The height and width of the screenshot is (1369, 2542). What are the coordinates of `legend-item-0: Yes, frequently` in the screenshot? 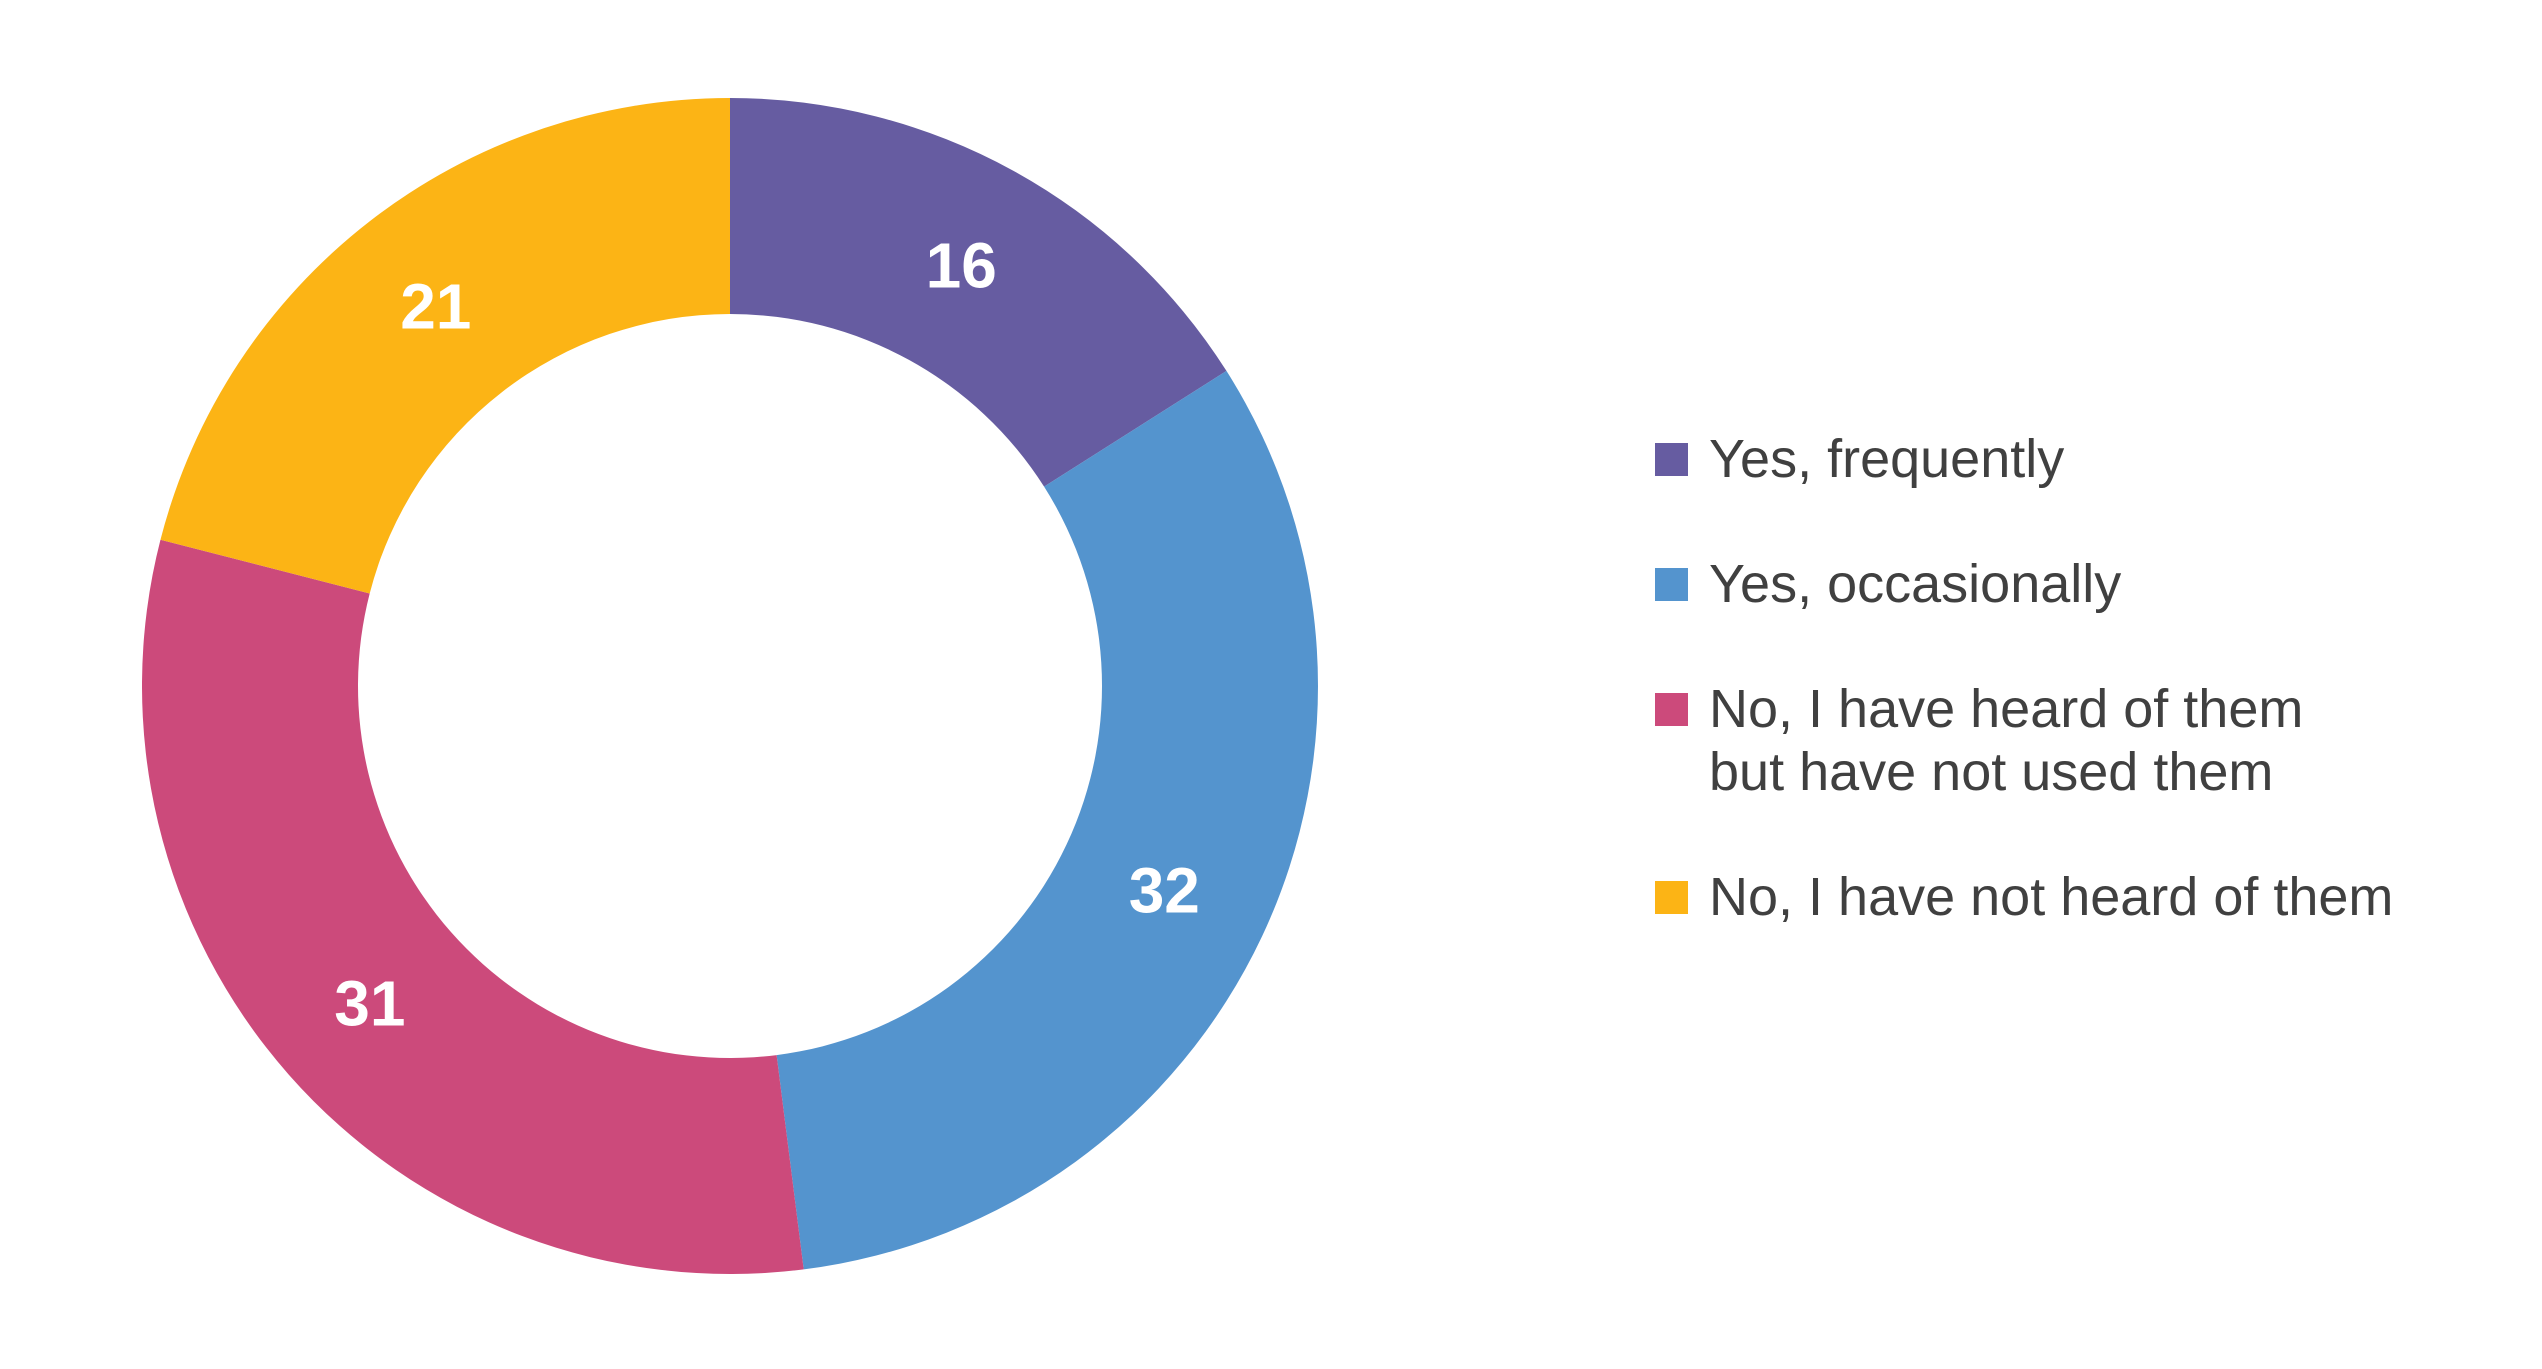 It's located at (2024, 459).